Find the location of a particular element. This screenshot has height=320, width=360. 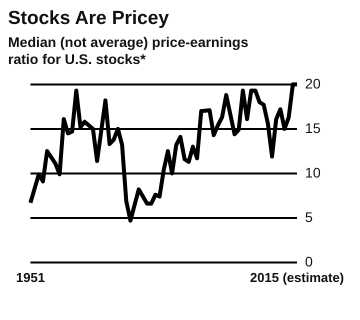

chart-subtitle: Median (not average) price-earnings ratio for U.S. stocks* is located at coordinates (129, 51).